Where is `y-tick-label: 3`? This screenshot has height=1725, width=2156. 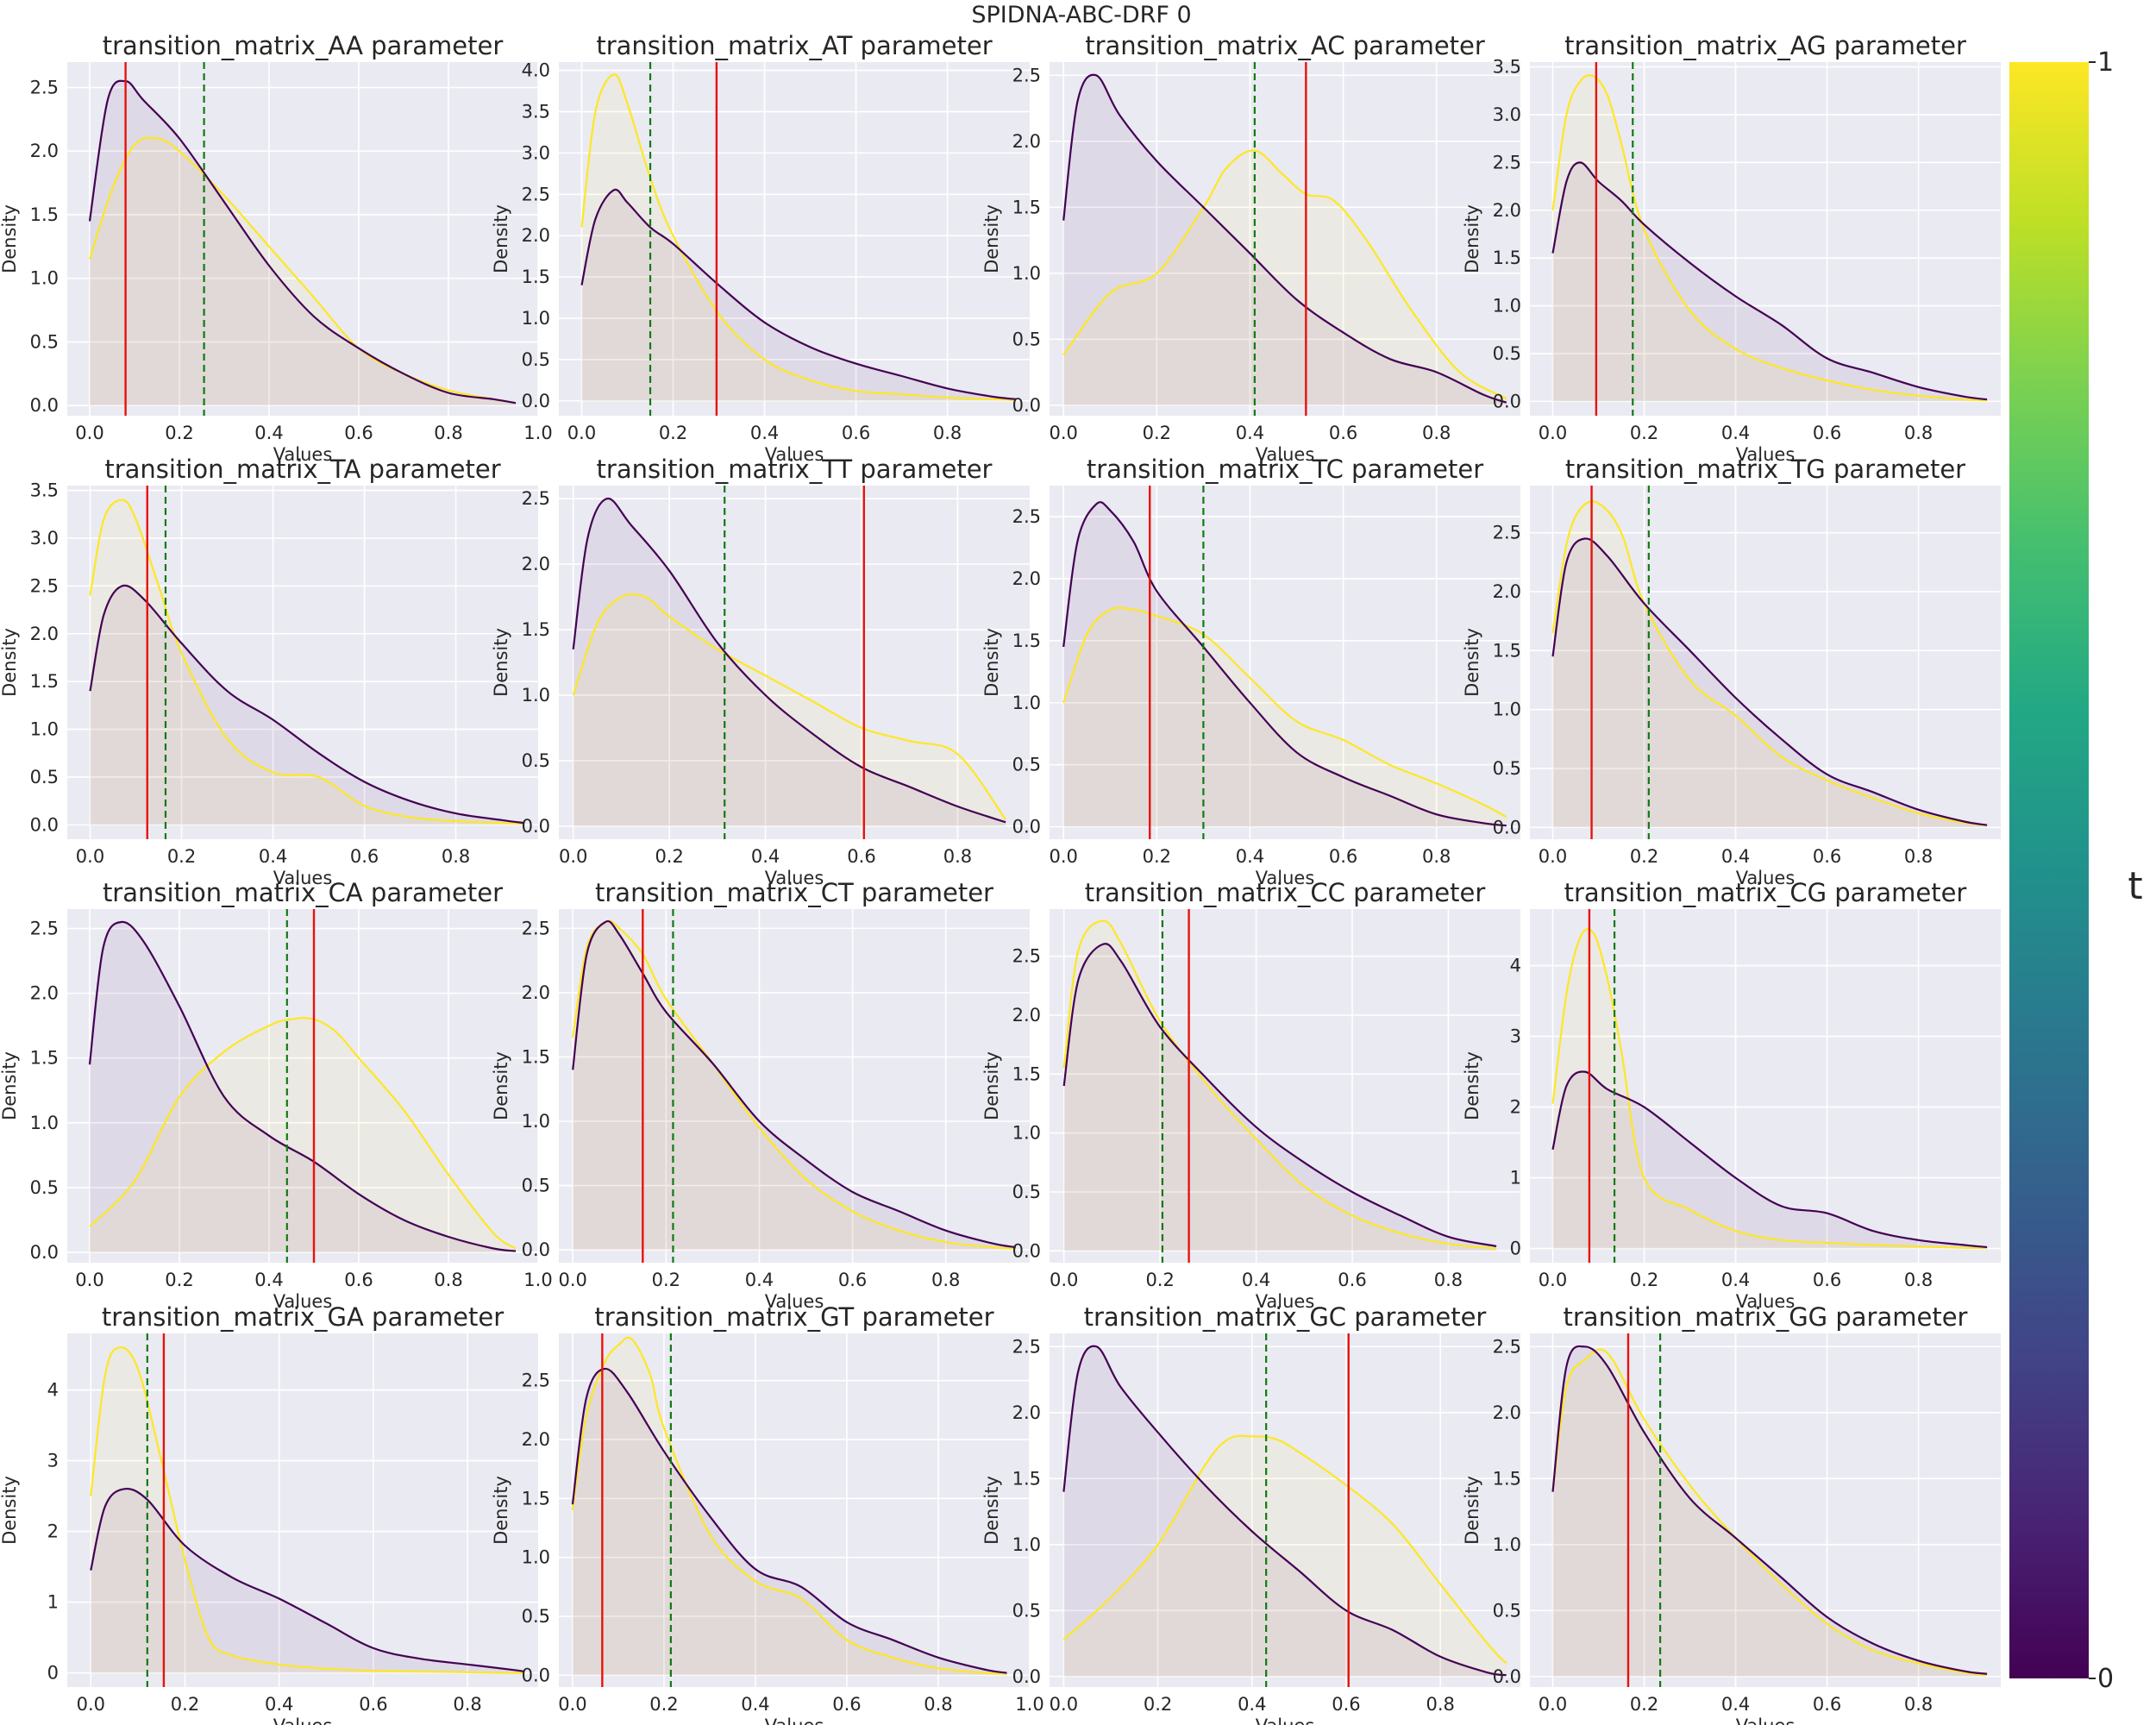 y-tick-label: 3 is located at coordinates (1515, 1037).